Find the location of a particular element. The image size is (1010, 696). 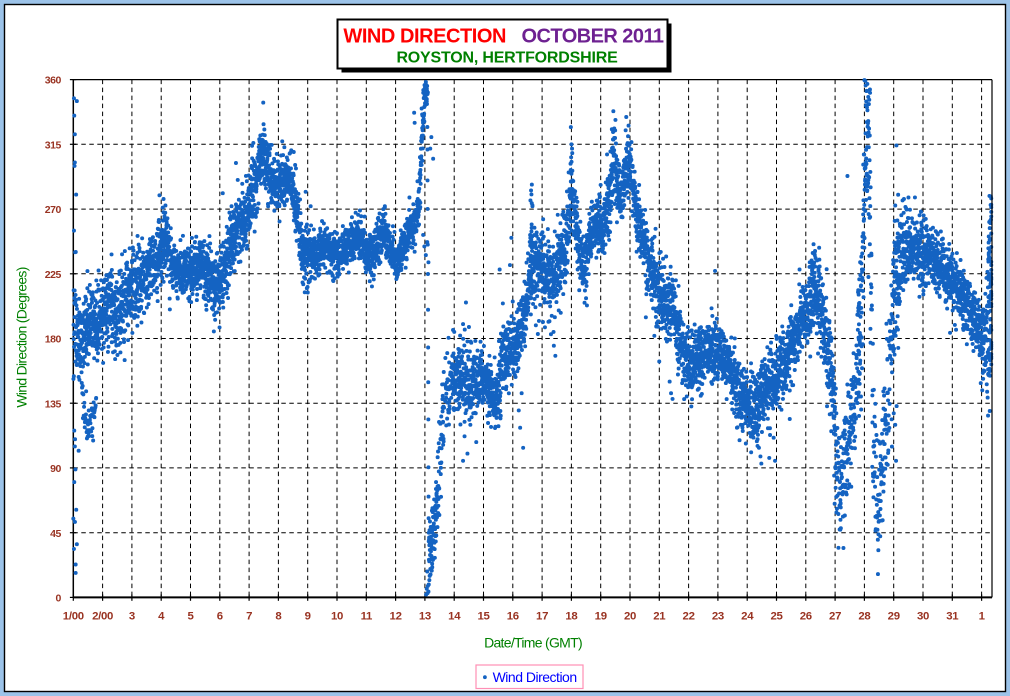

svg-text: 20 is located at coordinates (630, 617).